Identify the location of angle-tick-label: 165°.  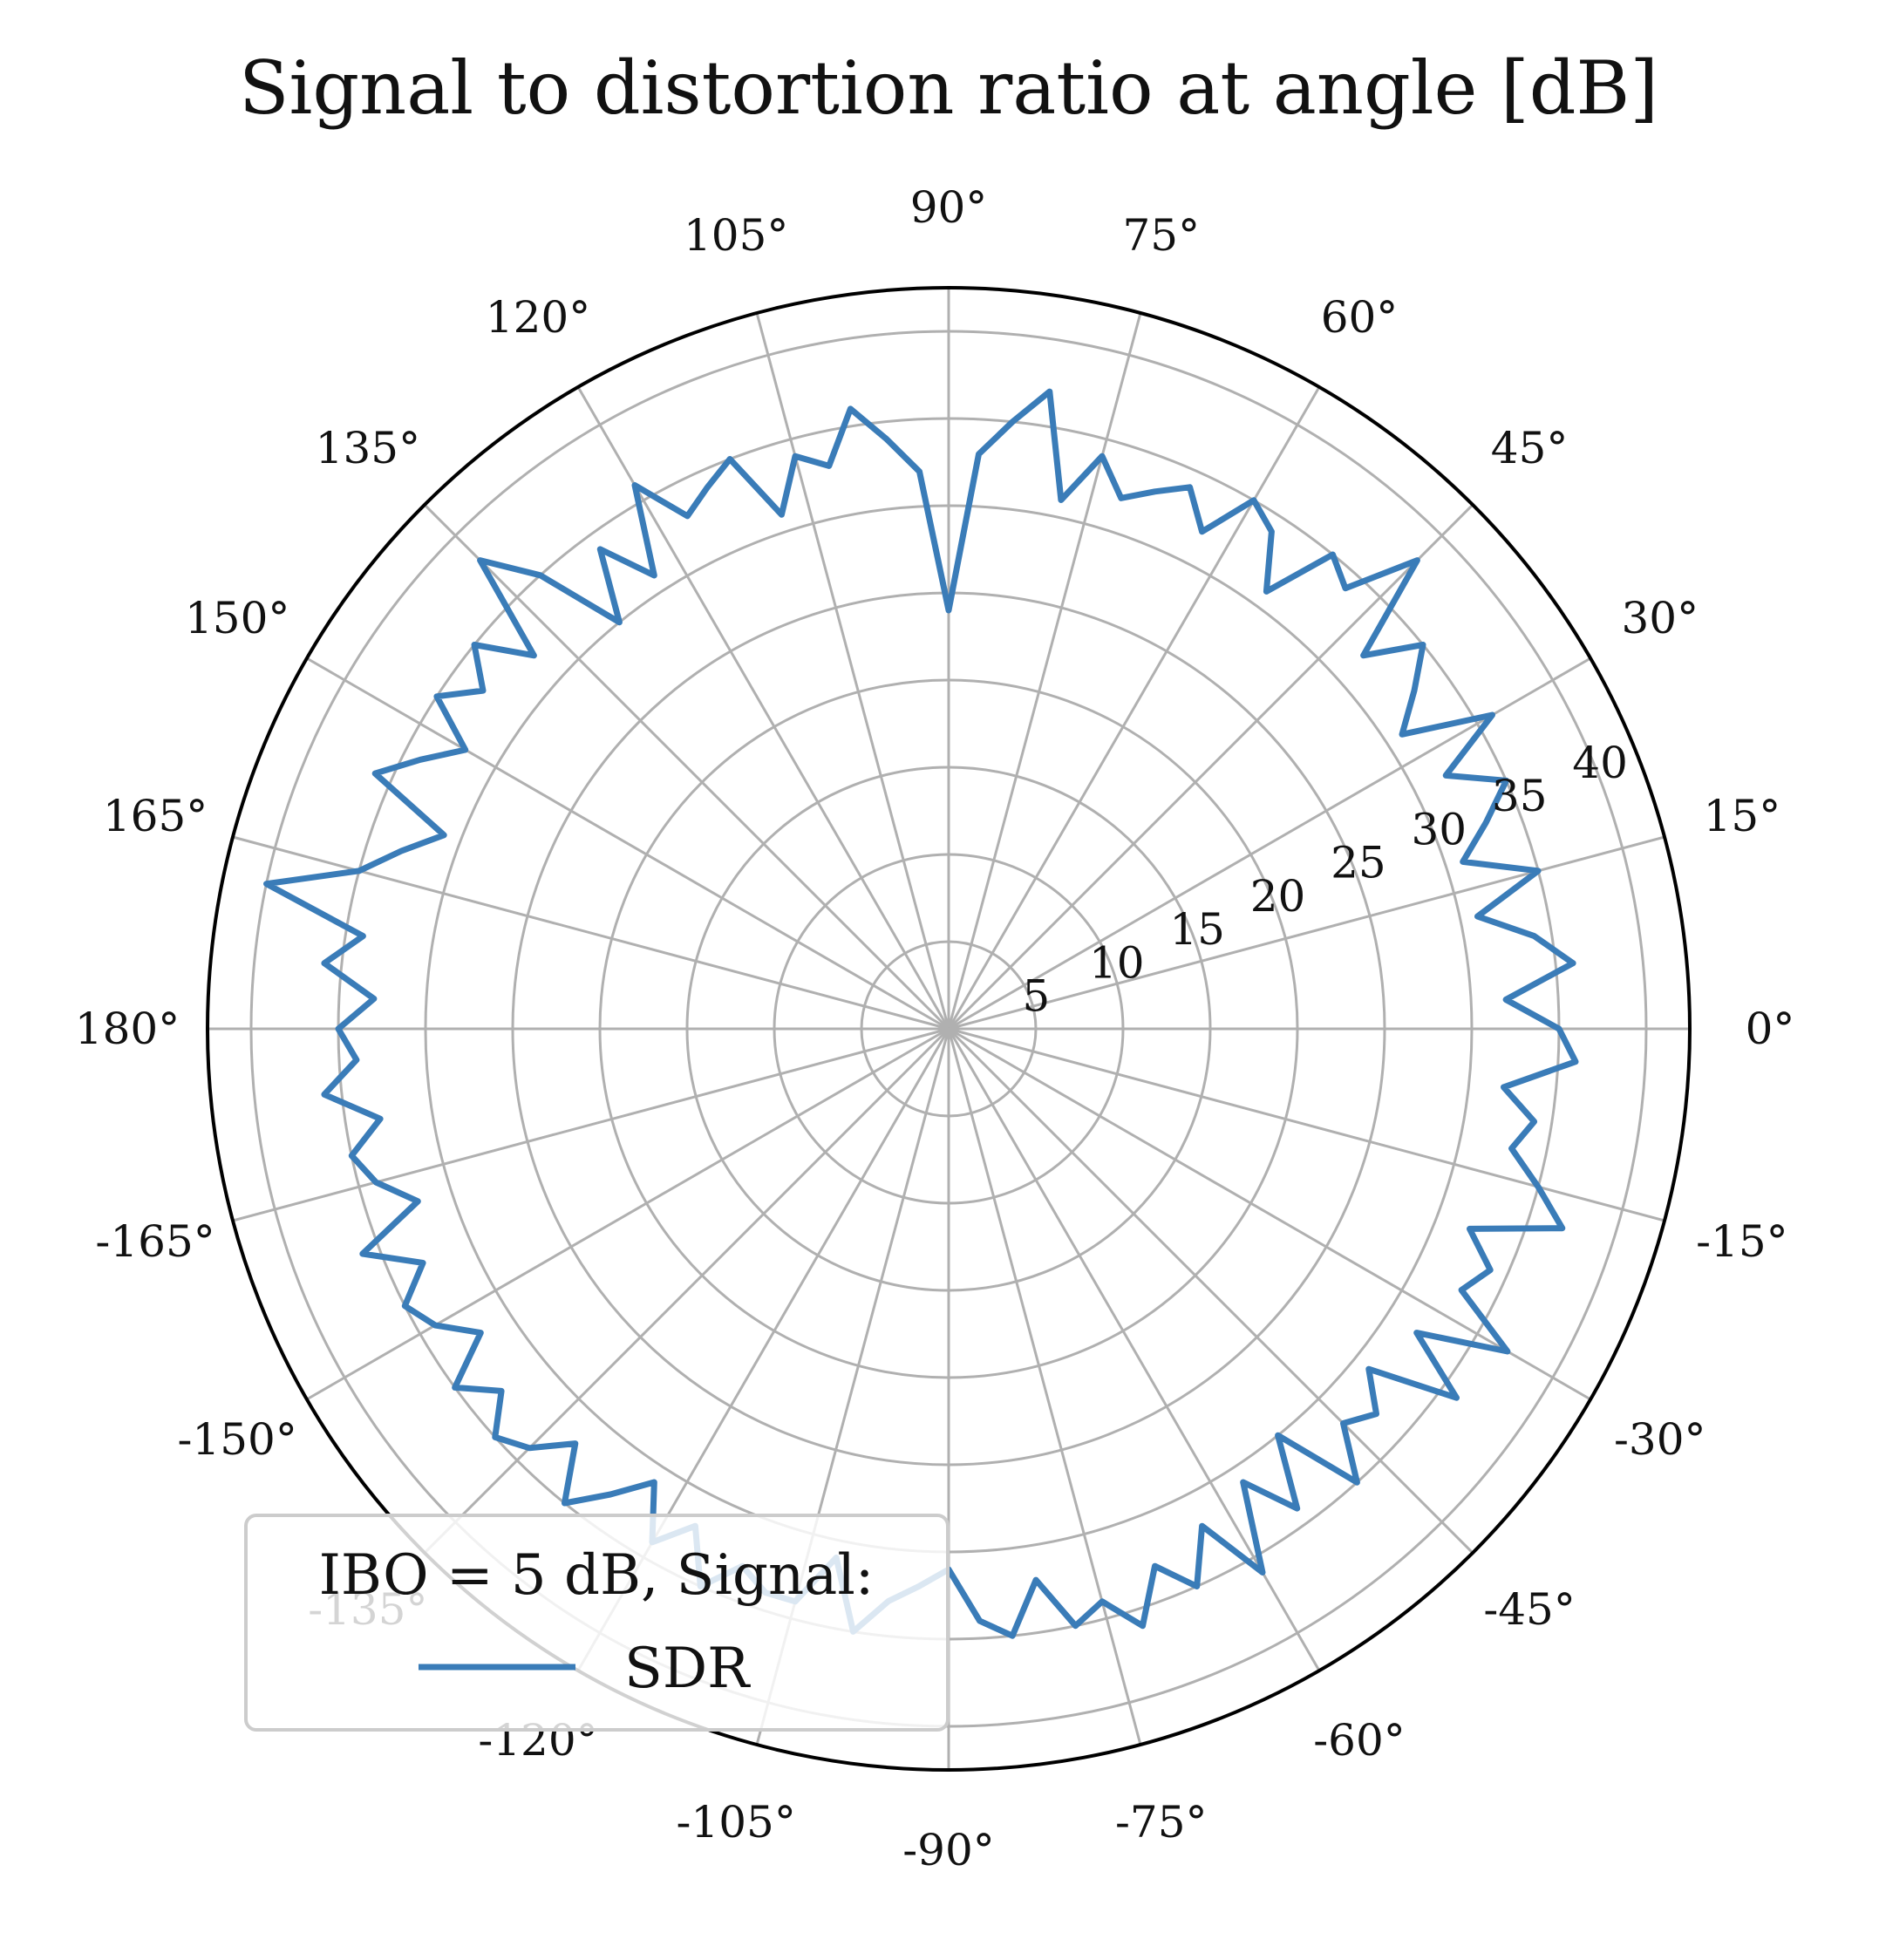
(155, 816).